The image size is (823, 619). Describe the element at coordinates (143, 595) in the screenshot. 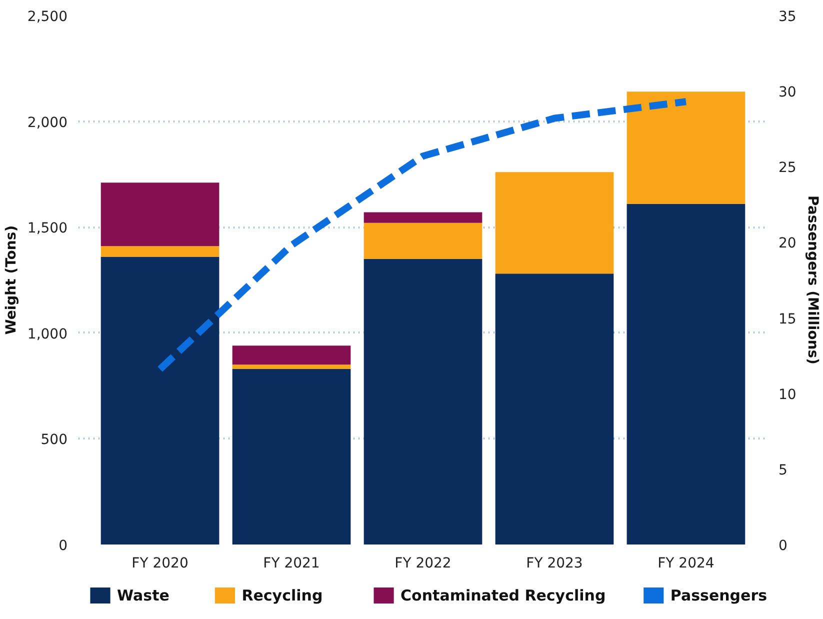

I see `legend-label: Waste` at that location.